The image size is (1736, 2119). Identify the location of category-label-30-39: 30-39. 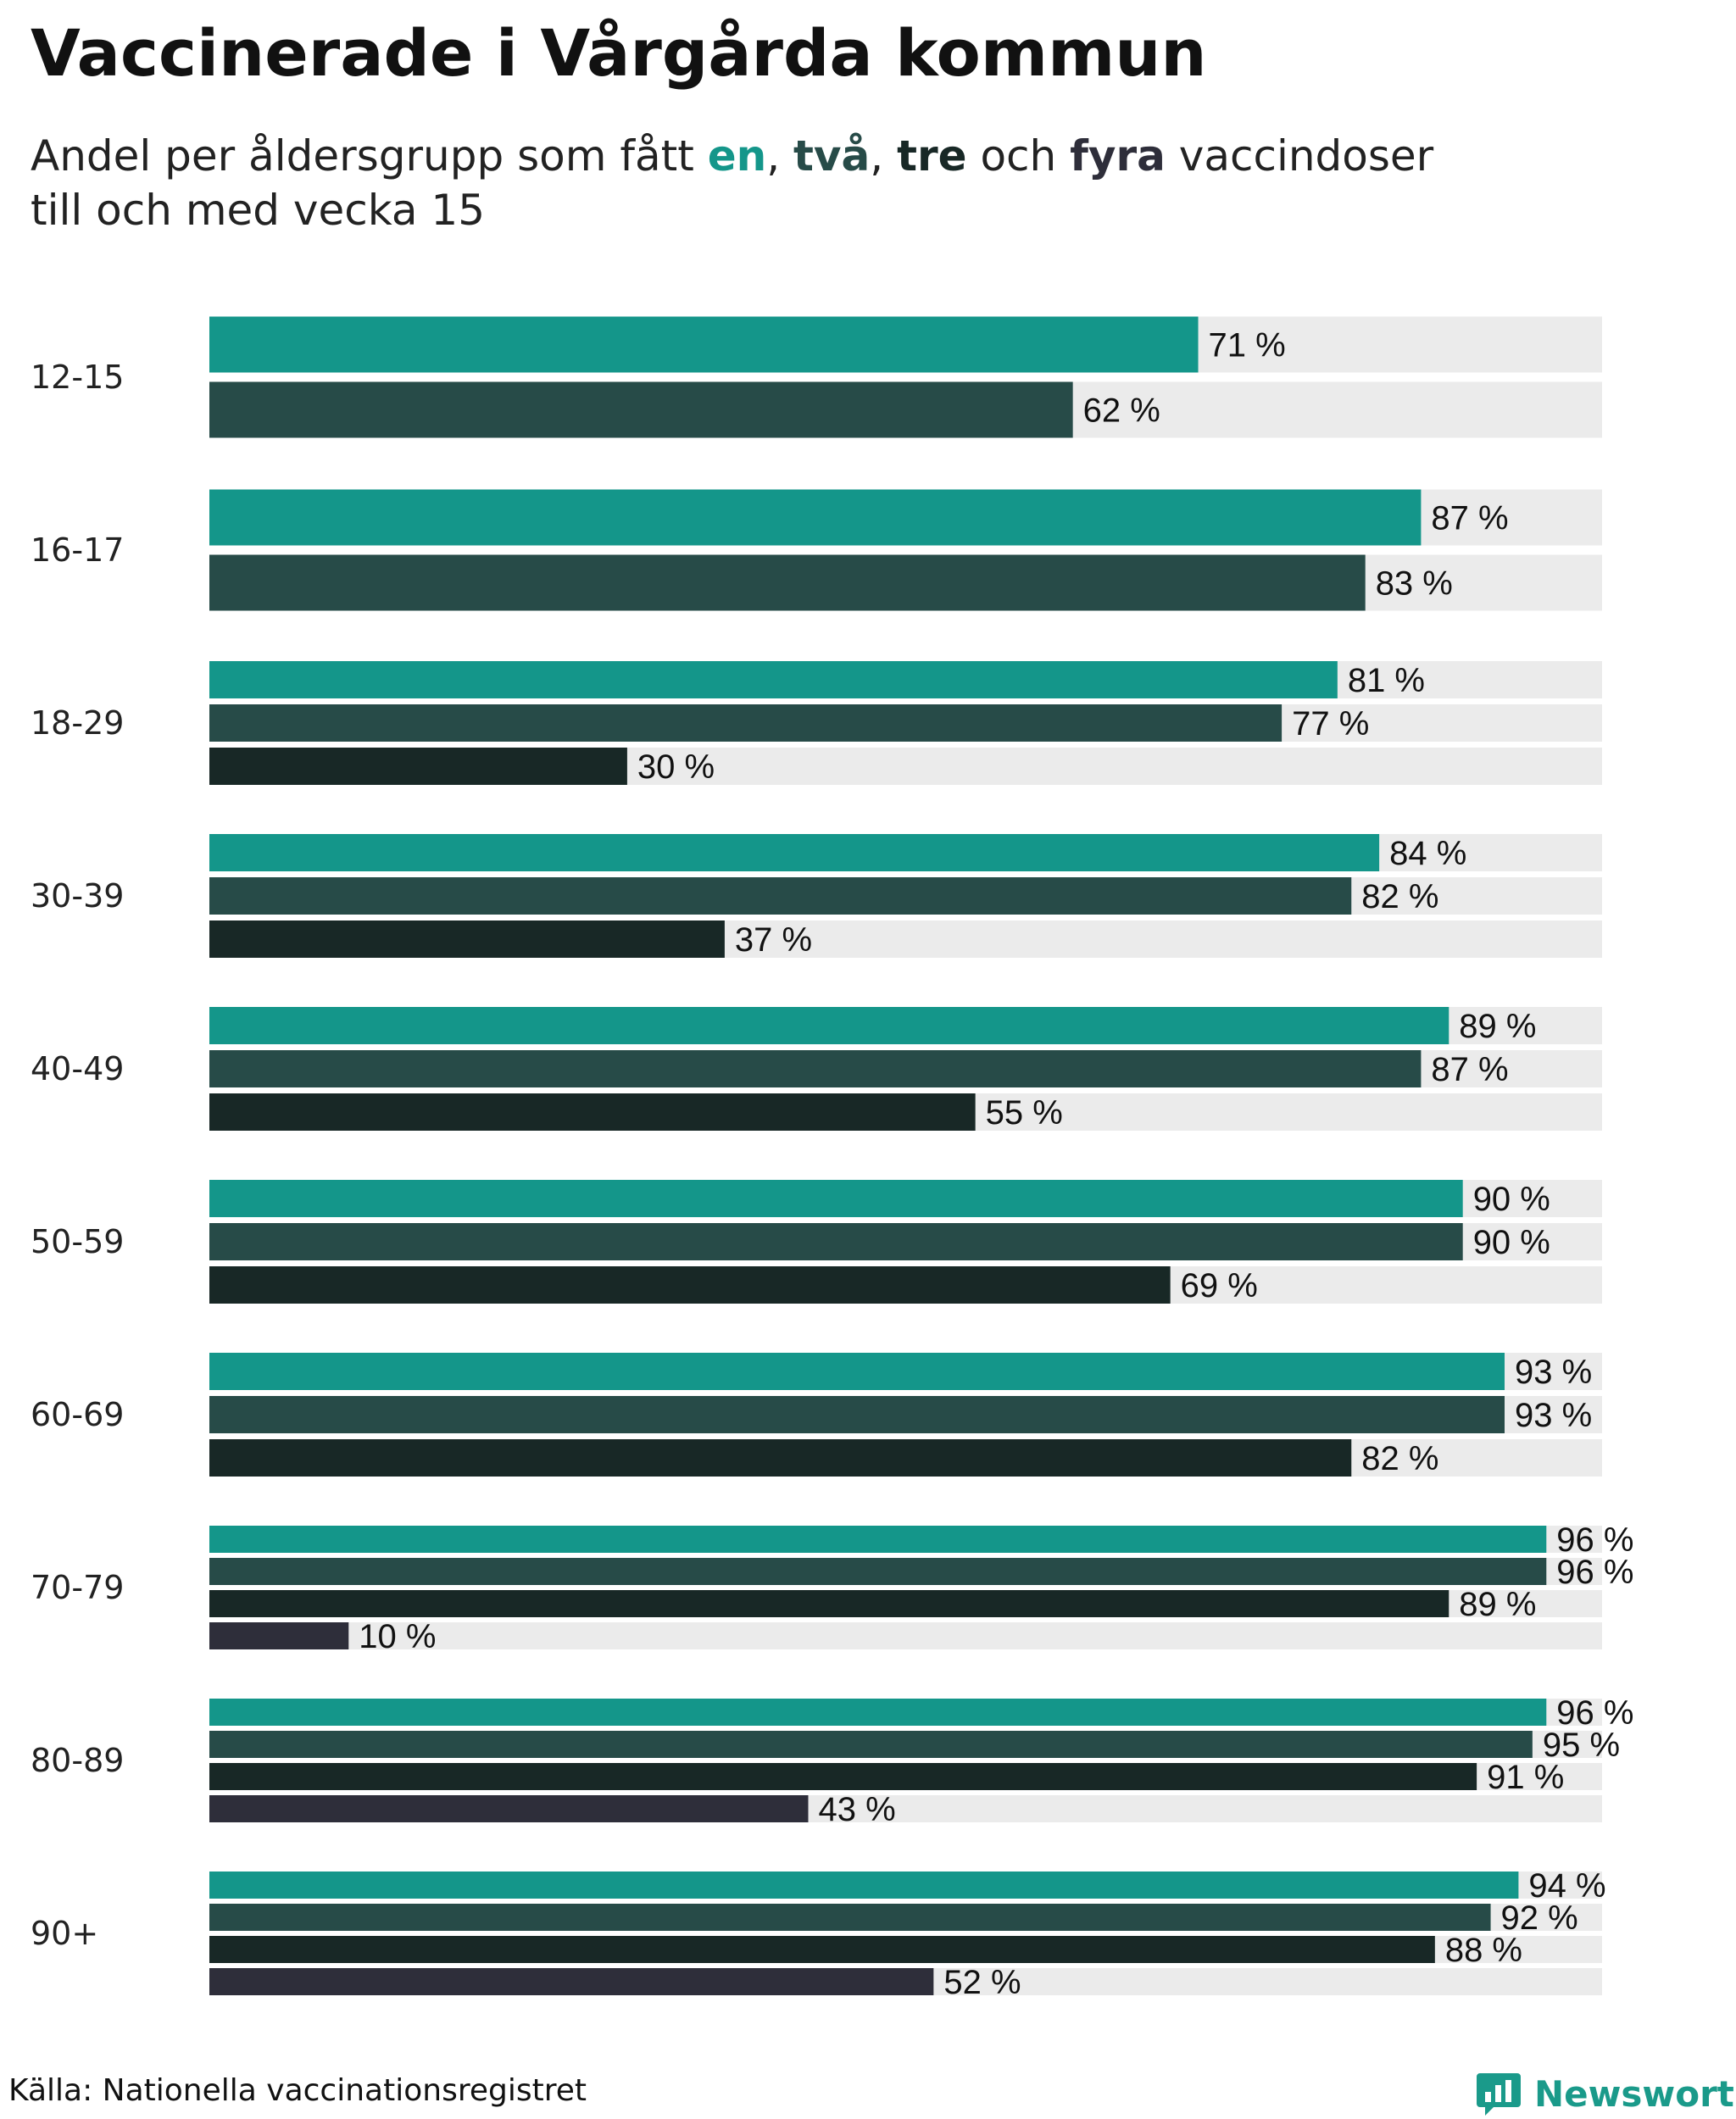
(77, 896).